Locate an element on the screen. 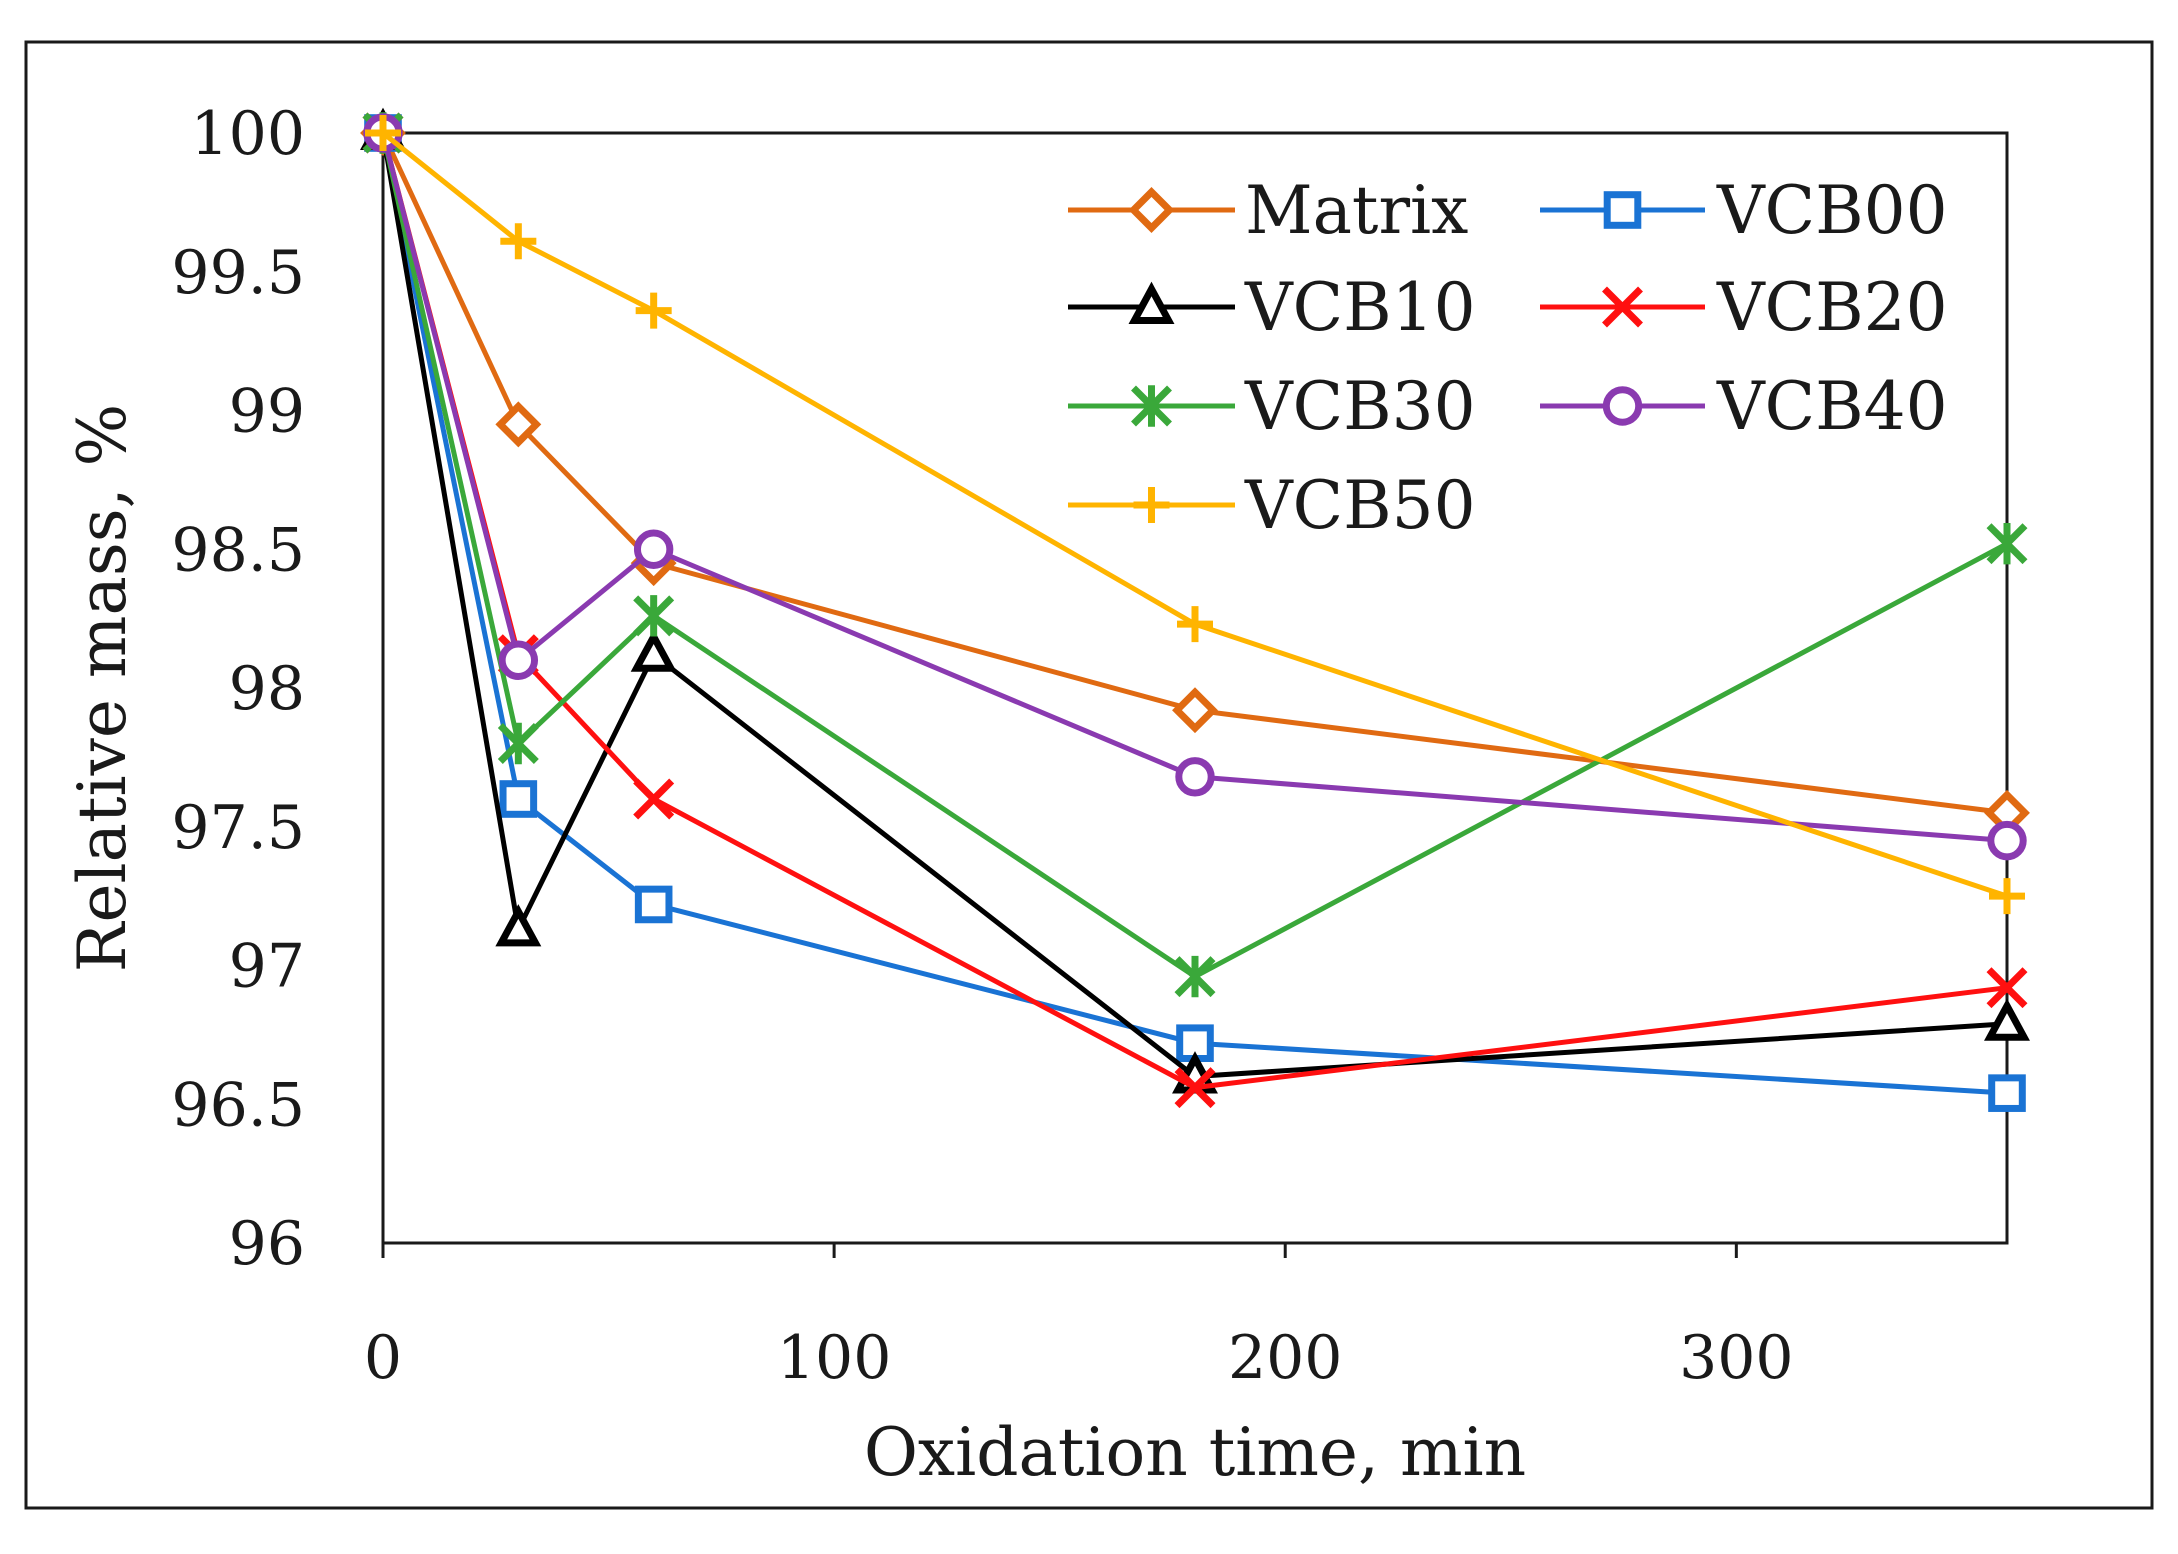 The width and height of the screenshot is (2178, 1554). legend-item-matrix: Matrix is located at coordinates (1268, 210).